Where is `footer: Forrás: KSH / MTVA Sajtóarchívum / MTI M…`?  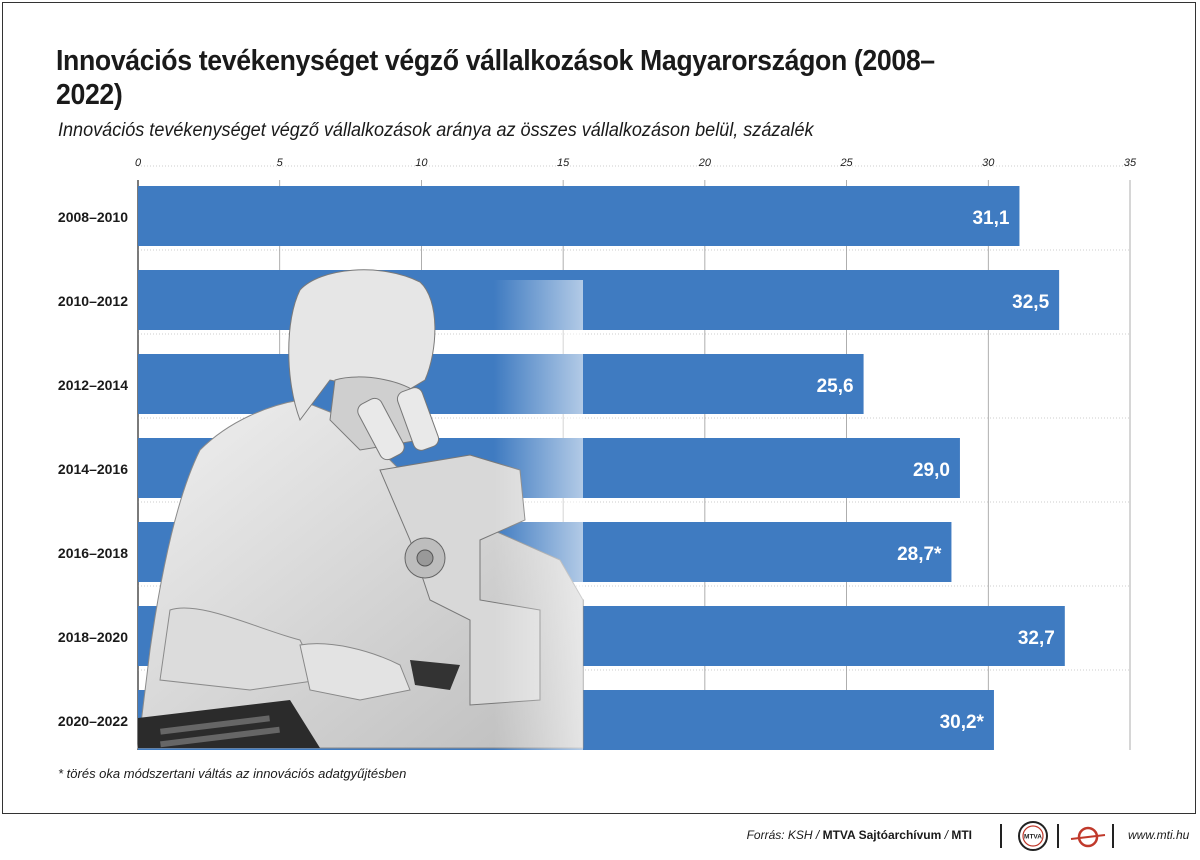 footer: Forrás: KSH / MTVA Sajtóarchívum / MTI M… is located at coordinates (600, 838).